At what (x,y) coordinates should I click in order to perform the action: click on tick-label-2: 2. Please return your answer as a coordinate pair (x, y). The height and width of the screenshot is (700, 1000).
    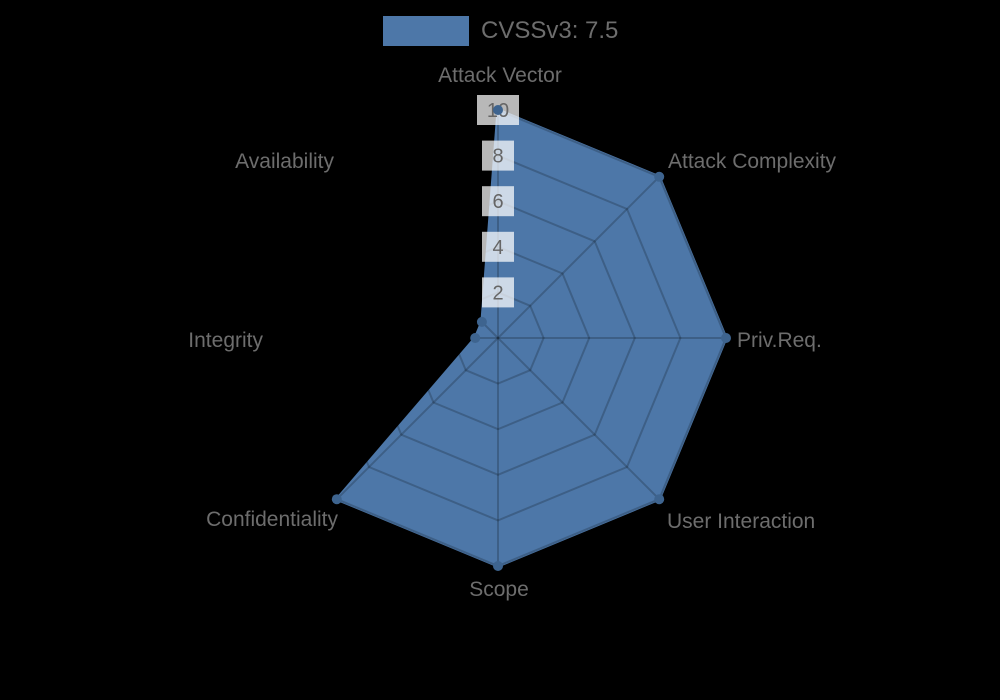
    Looking at the image, I should click on (497, 293).